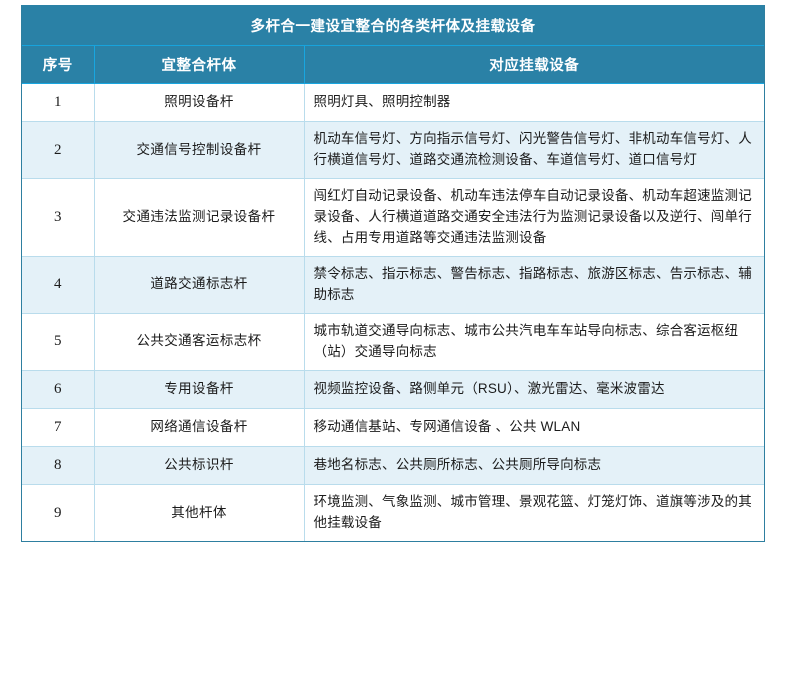 The image size is (786, 681). I want to click on cell-equip: 视频监控设备、路侧单元（RSU）、激光雷达、毫米波雷达, so click(533, 389).